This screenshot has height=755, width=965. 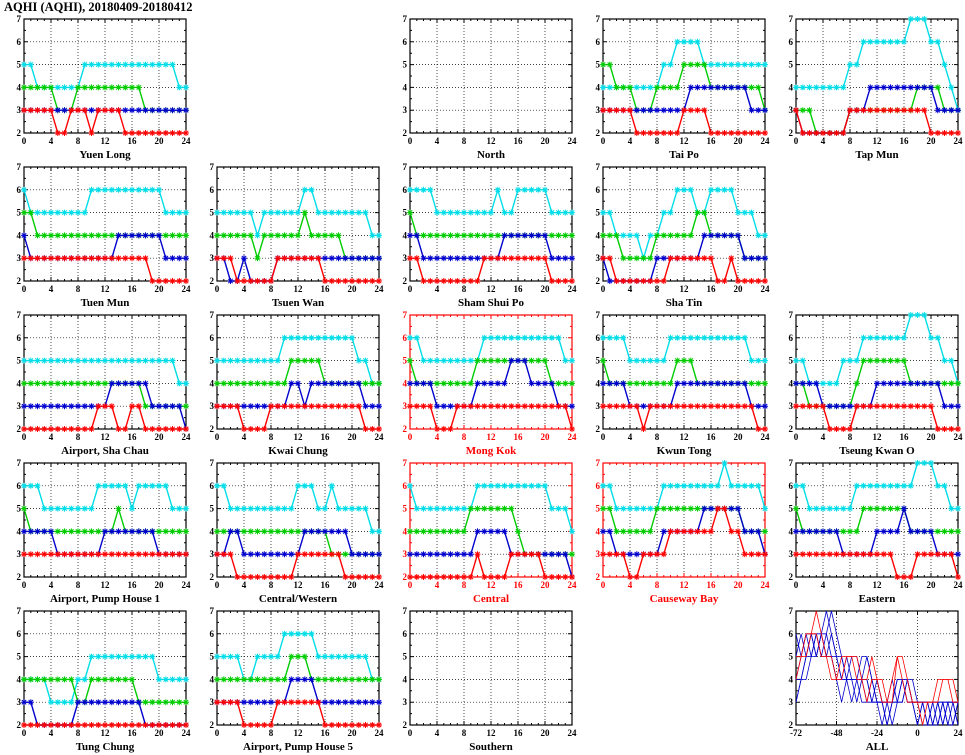 I want to click on chart-cell-airport-sha-chau: 2 3 4 5 6 7 0 4 8 12 16 20 24 Airport, Sha Chau, so click(x=96, y=383).